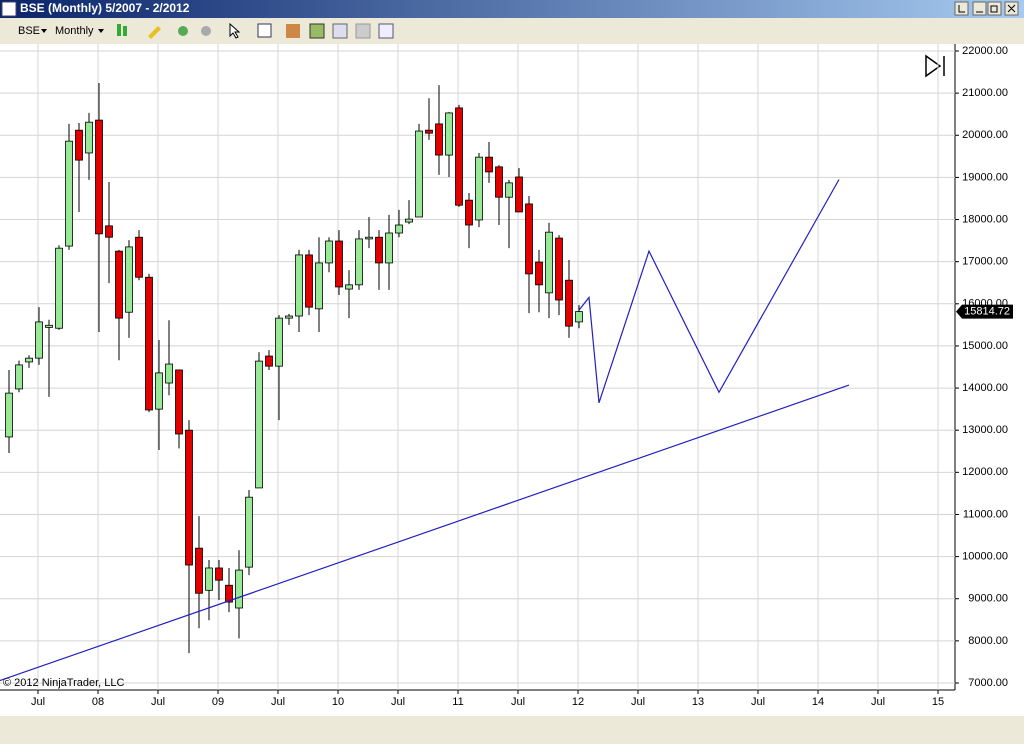 Image resolution: width=1024 pixels, height=744 pixels. I want to click on y-tick-label: 17000.00, so click(985, 262).